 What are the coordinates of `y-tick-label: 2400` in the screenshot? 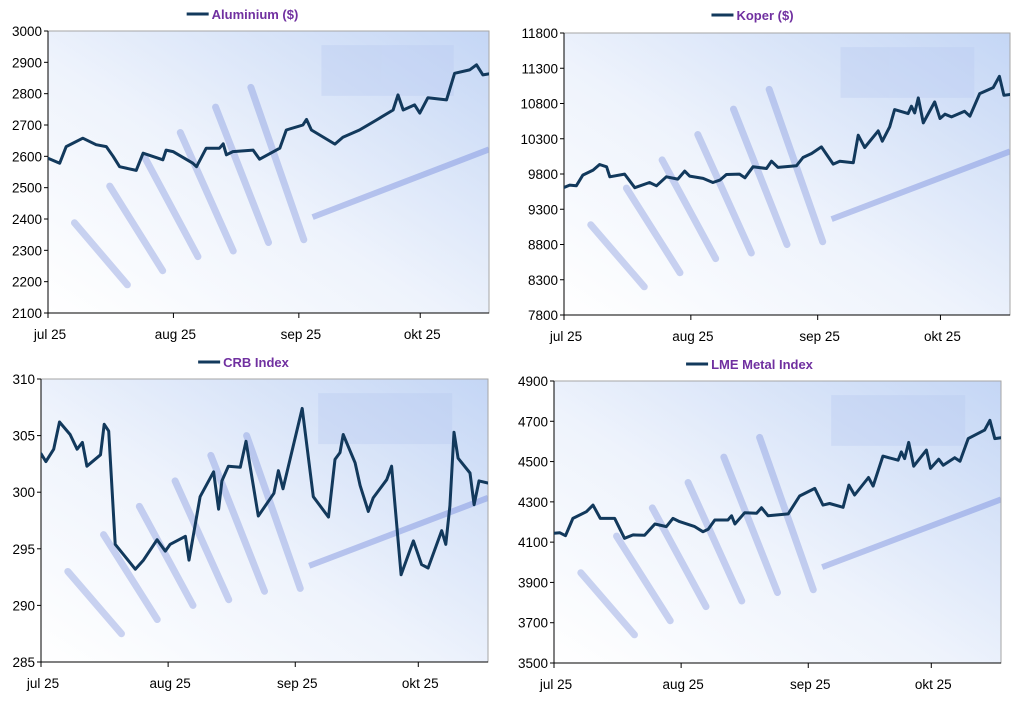 It's located at (27, 219).